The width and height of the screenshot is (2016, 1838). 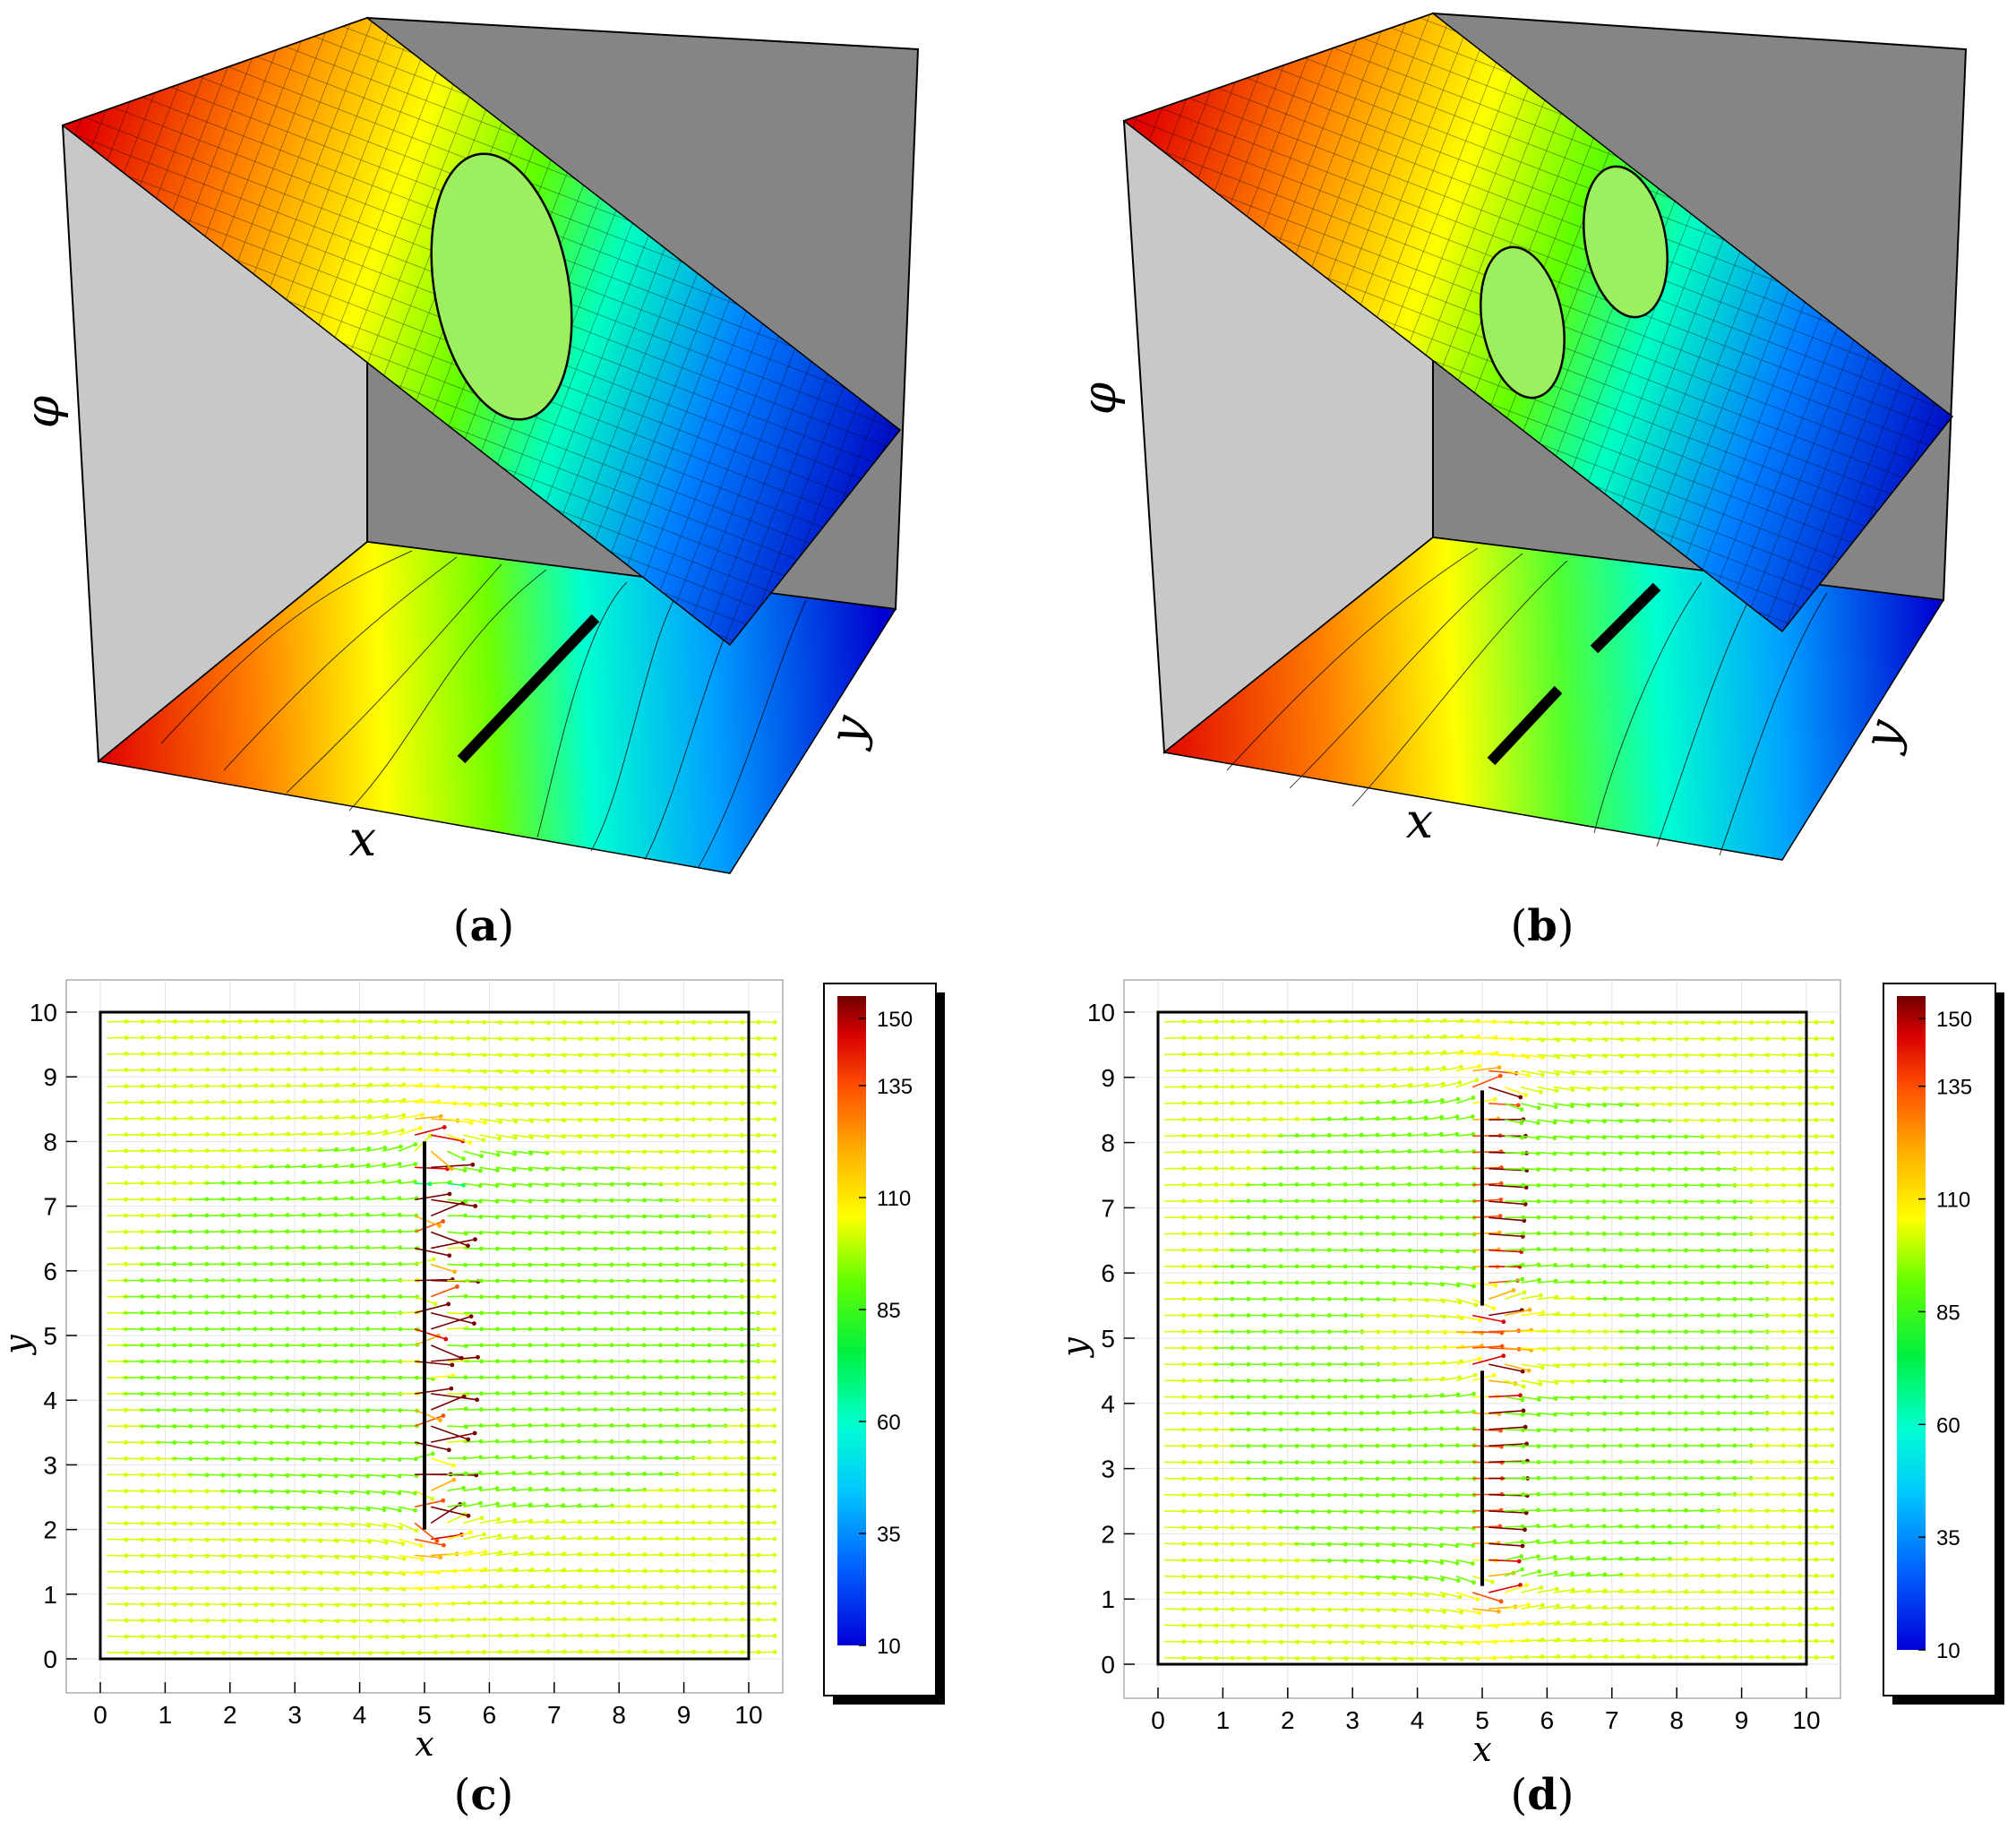 What do you see at coordinates (1542, 926) in the screenshot?
I see `panel-b-caption: (b)` at bounding box center [1542, 926].